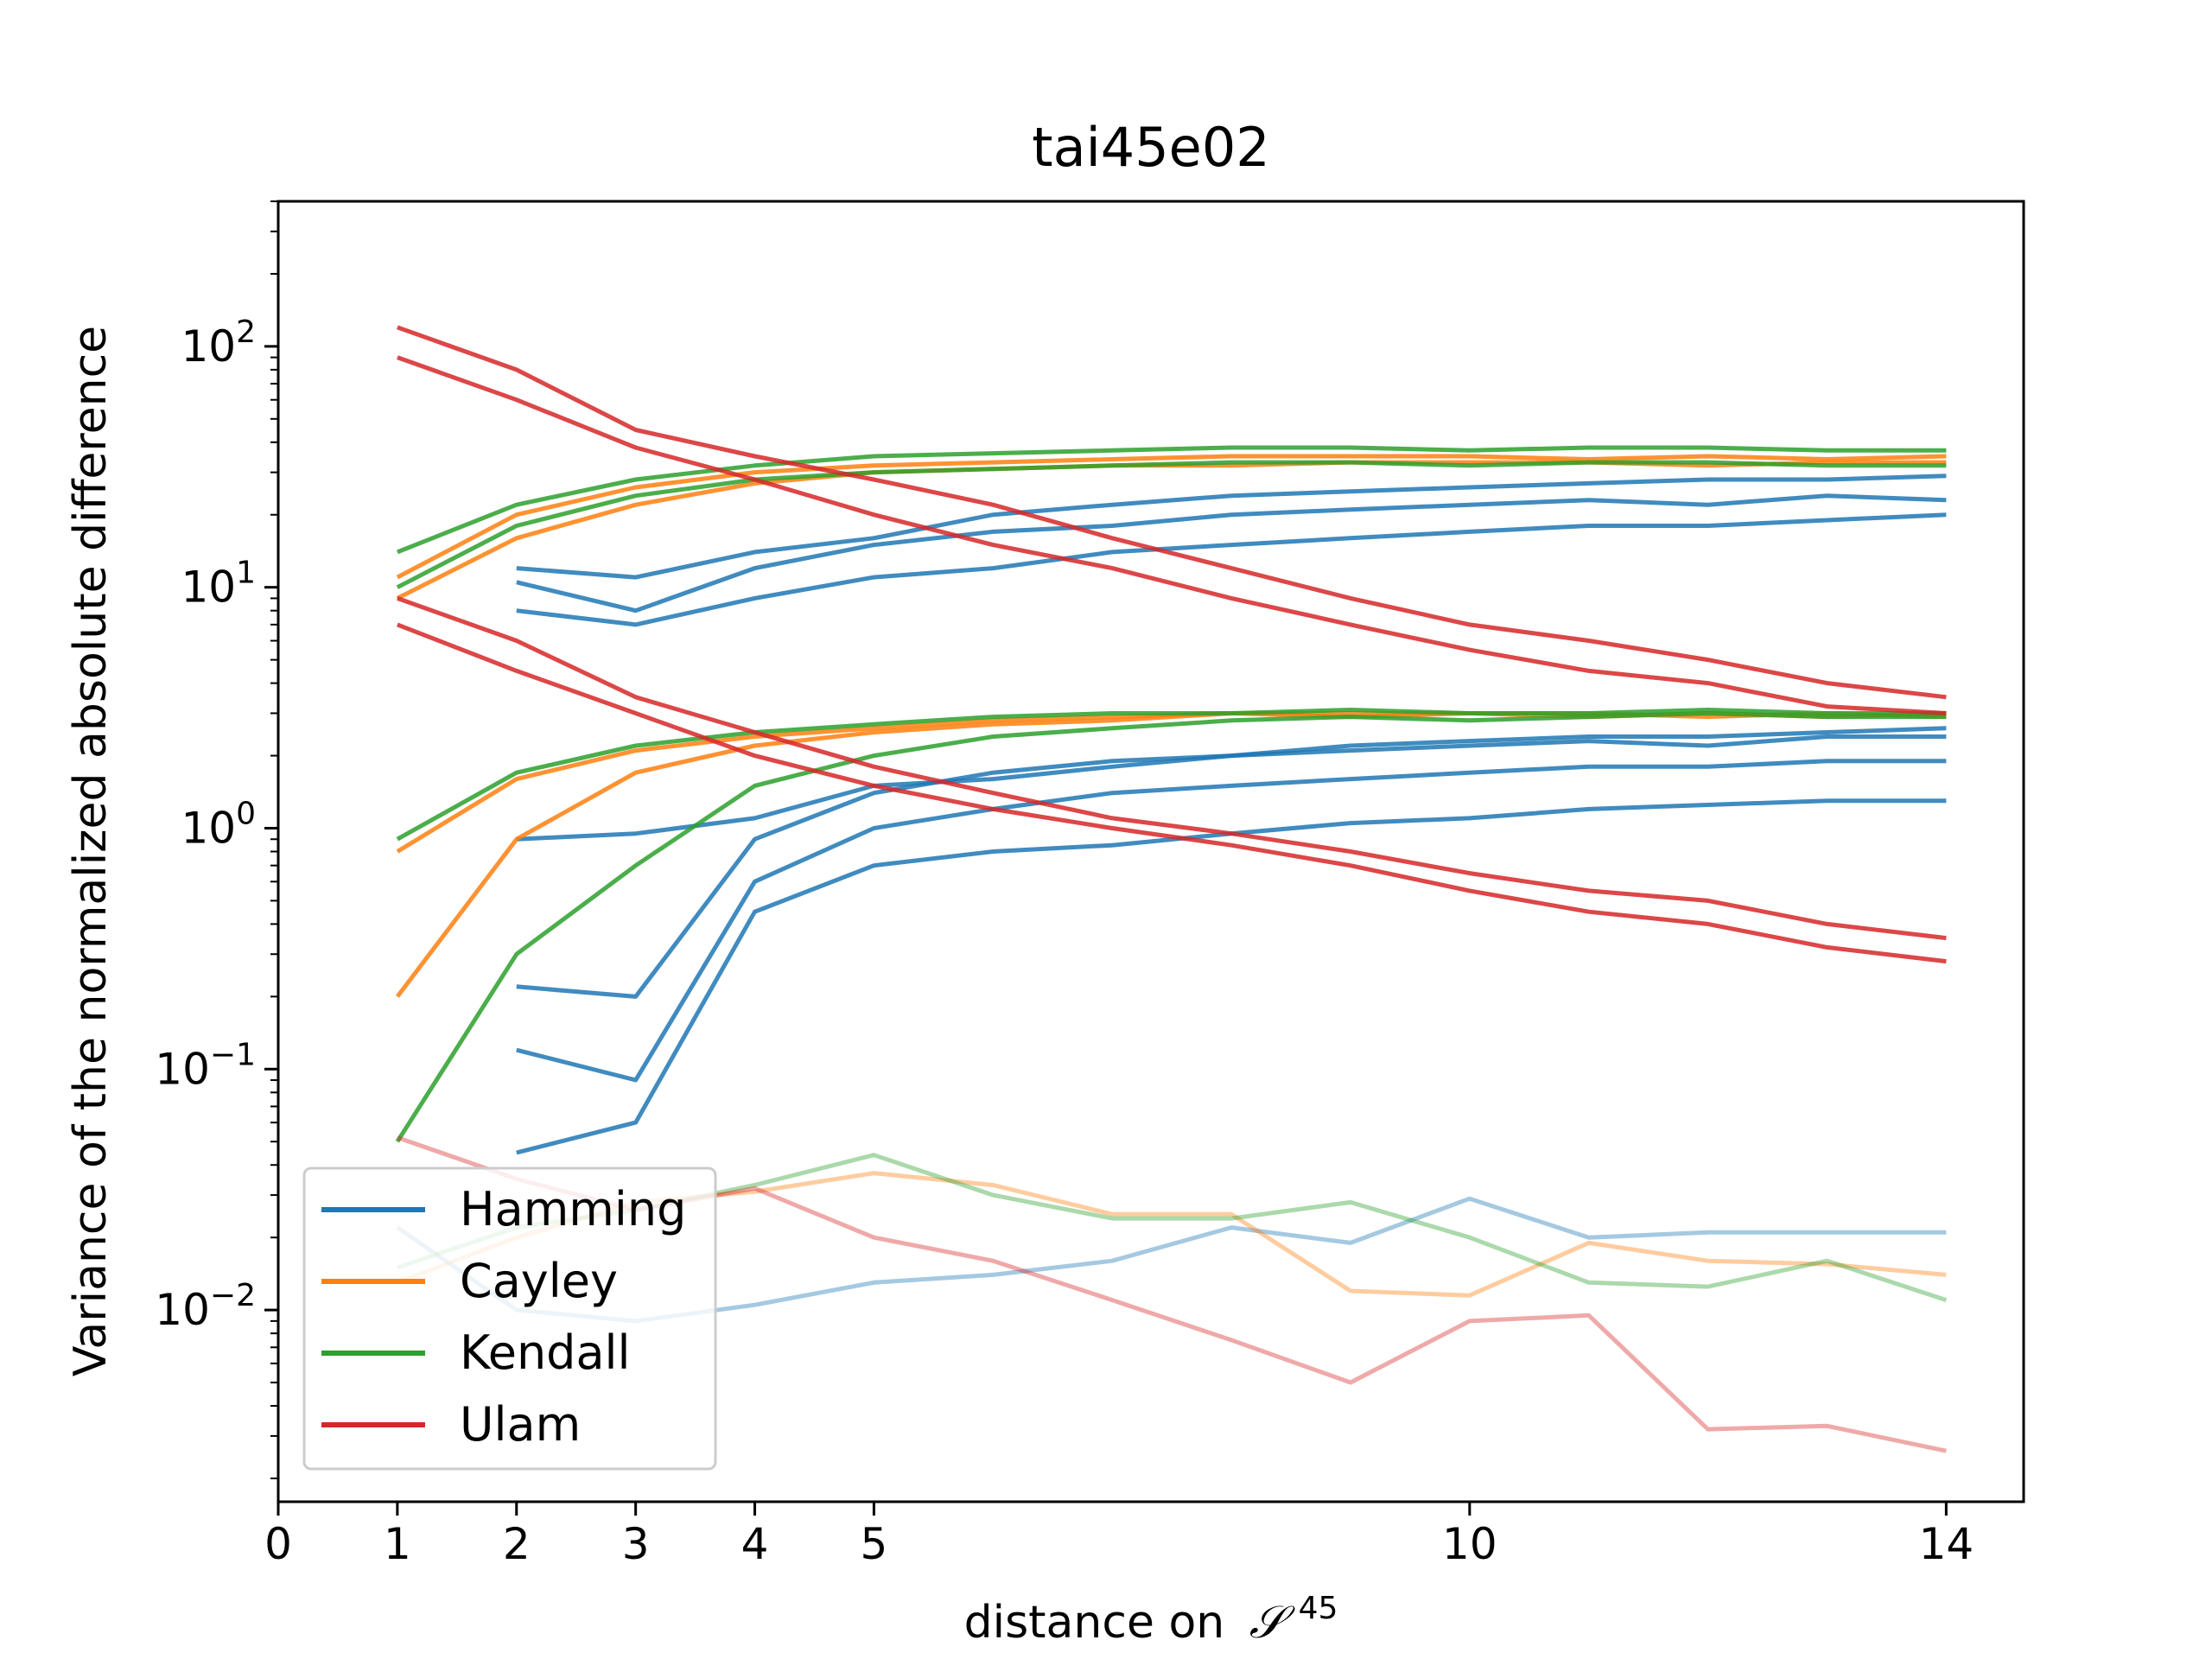 The image size is (2212, 1659). I want to click on legend-label-kendall: Kendall, so click(545, 1352).